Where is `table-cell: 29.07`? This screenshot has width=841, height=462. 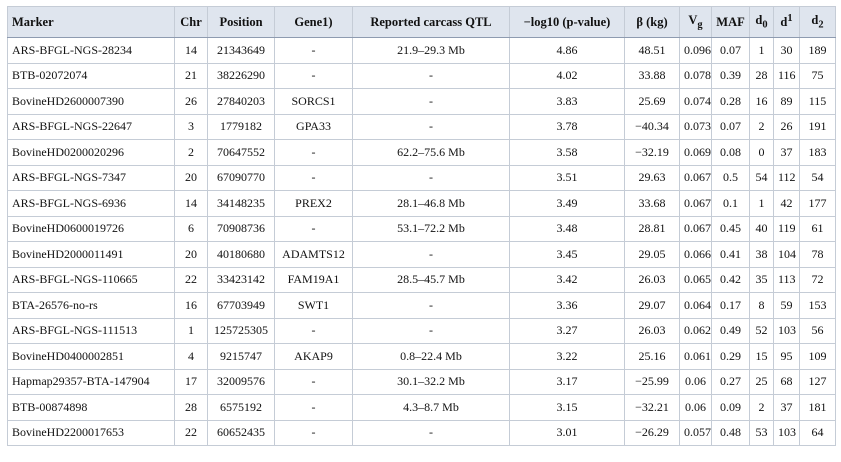 table-cell: 29.07 is located at coordinates (652, 305).